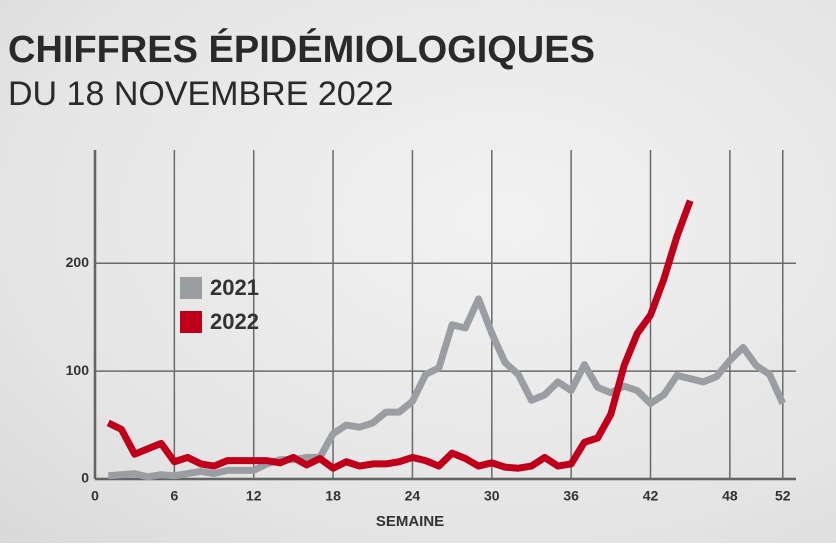  What do you see at coordinates (571, 496) in the screenshot?
I see `x-tick-label: 36` at bounding box center [571, 496].